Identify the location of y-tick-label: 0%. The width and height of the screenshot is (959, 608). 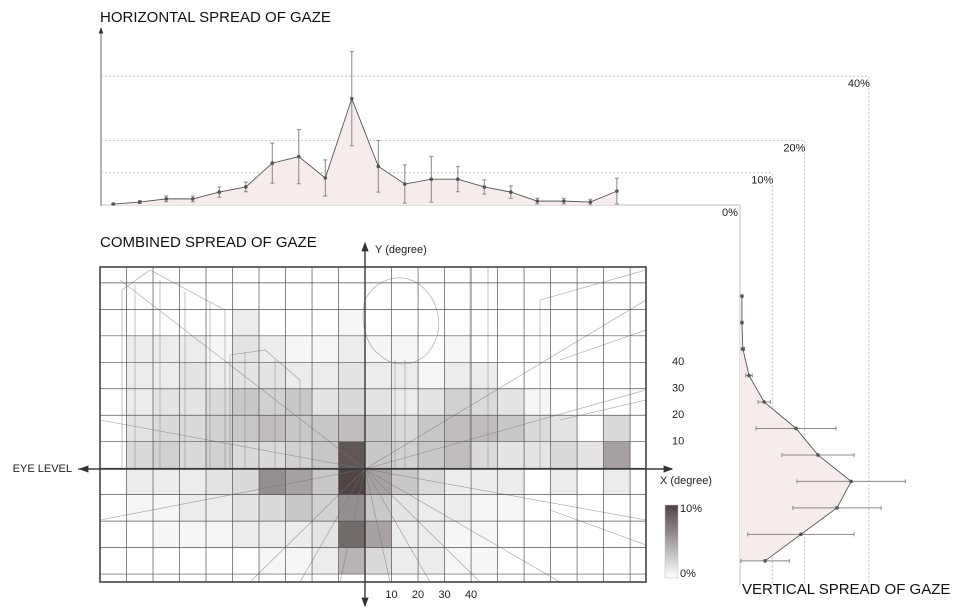
(730, 213).